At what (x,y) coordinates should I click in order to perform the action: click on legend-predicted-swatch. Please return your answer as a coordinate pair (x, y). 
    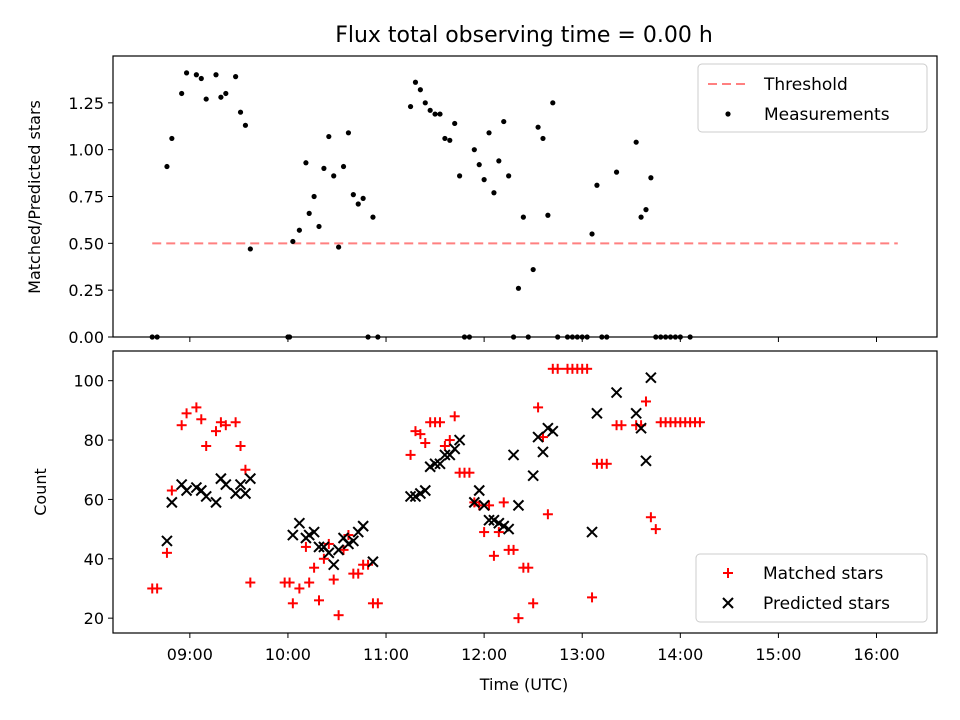
    Looking at the image, I should click on (728, 603).